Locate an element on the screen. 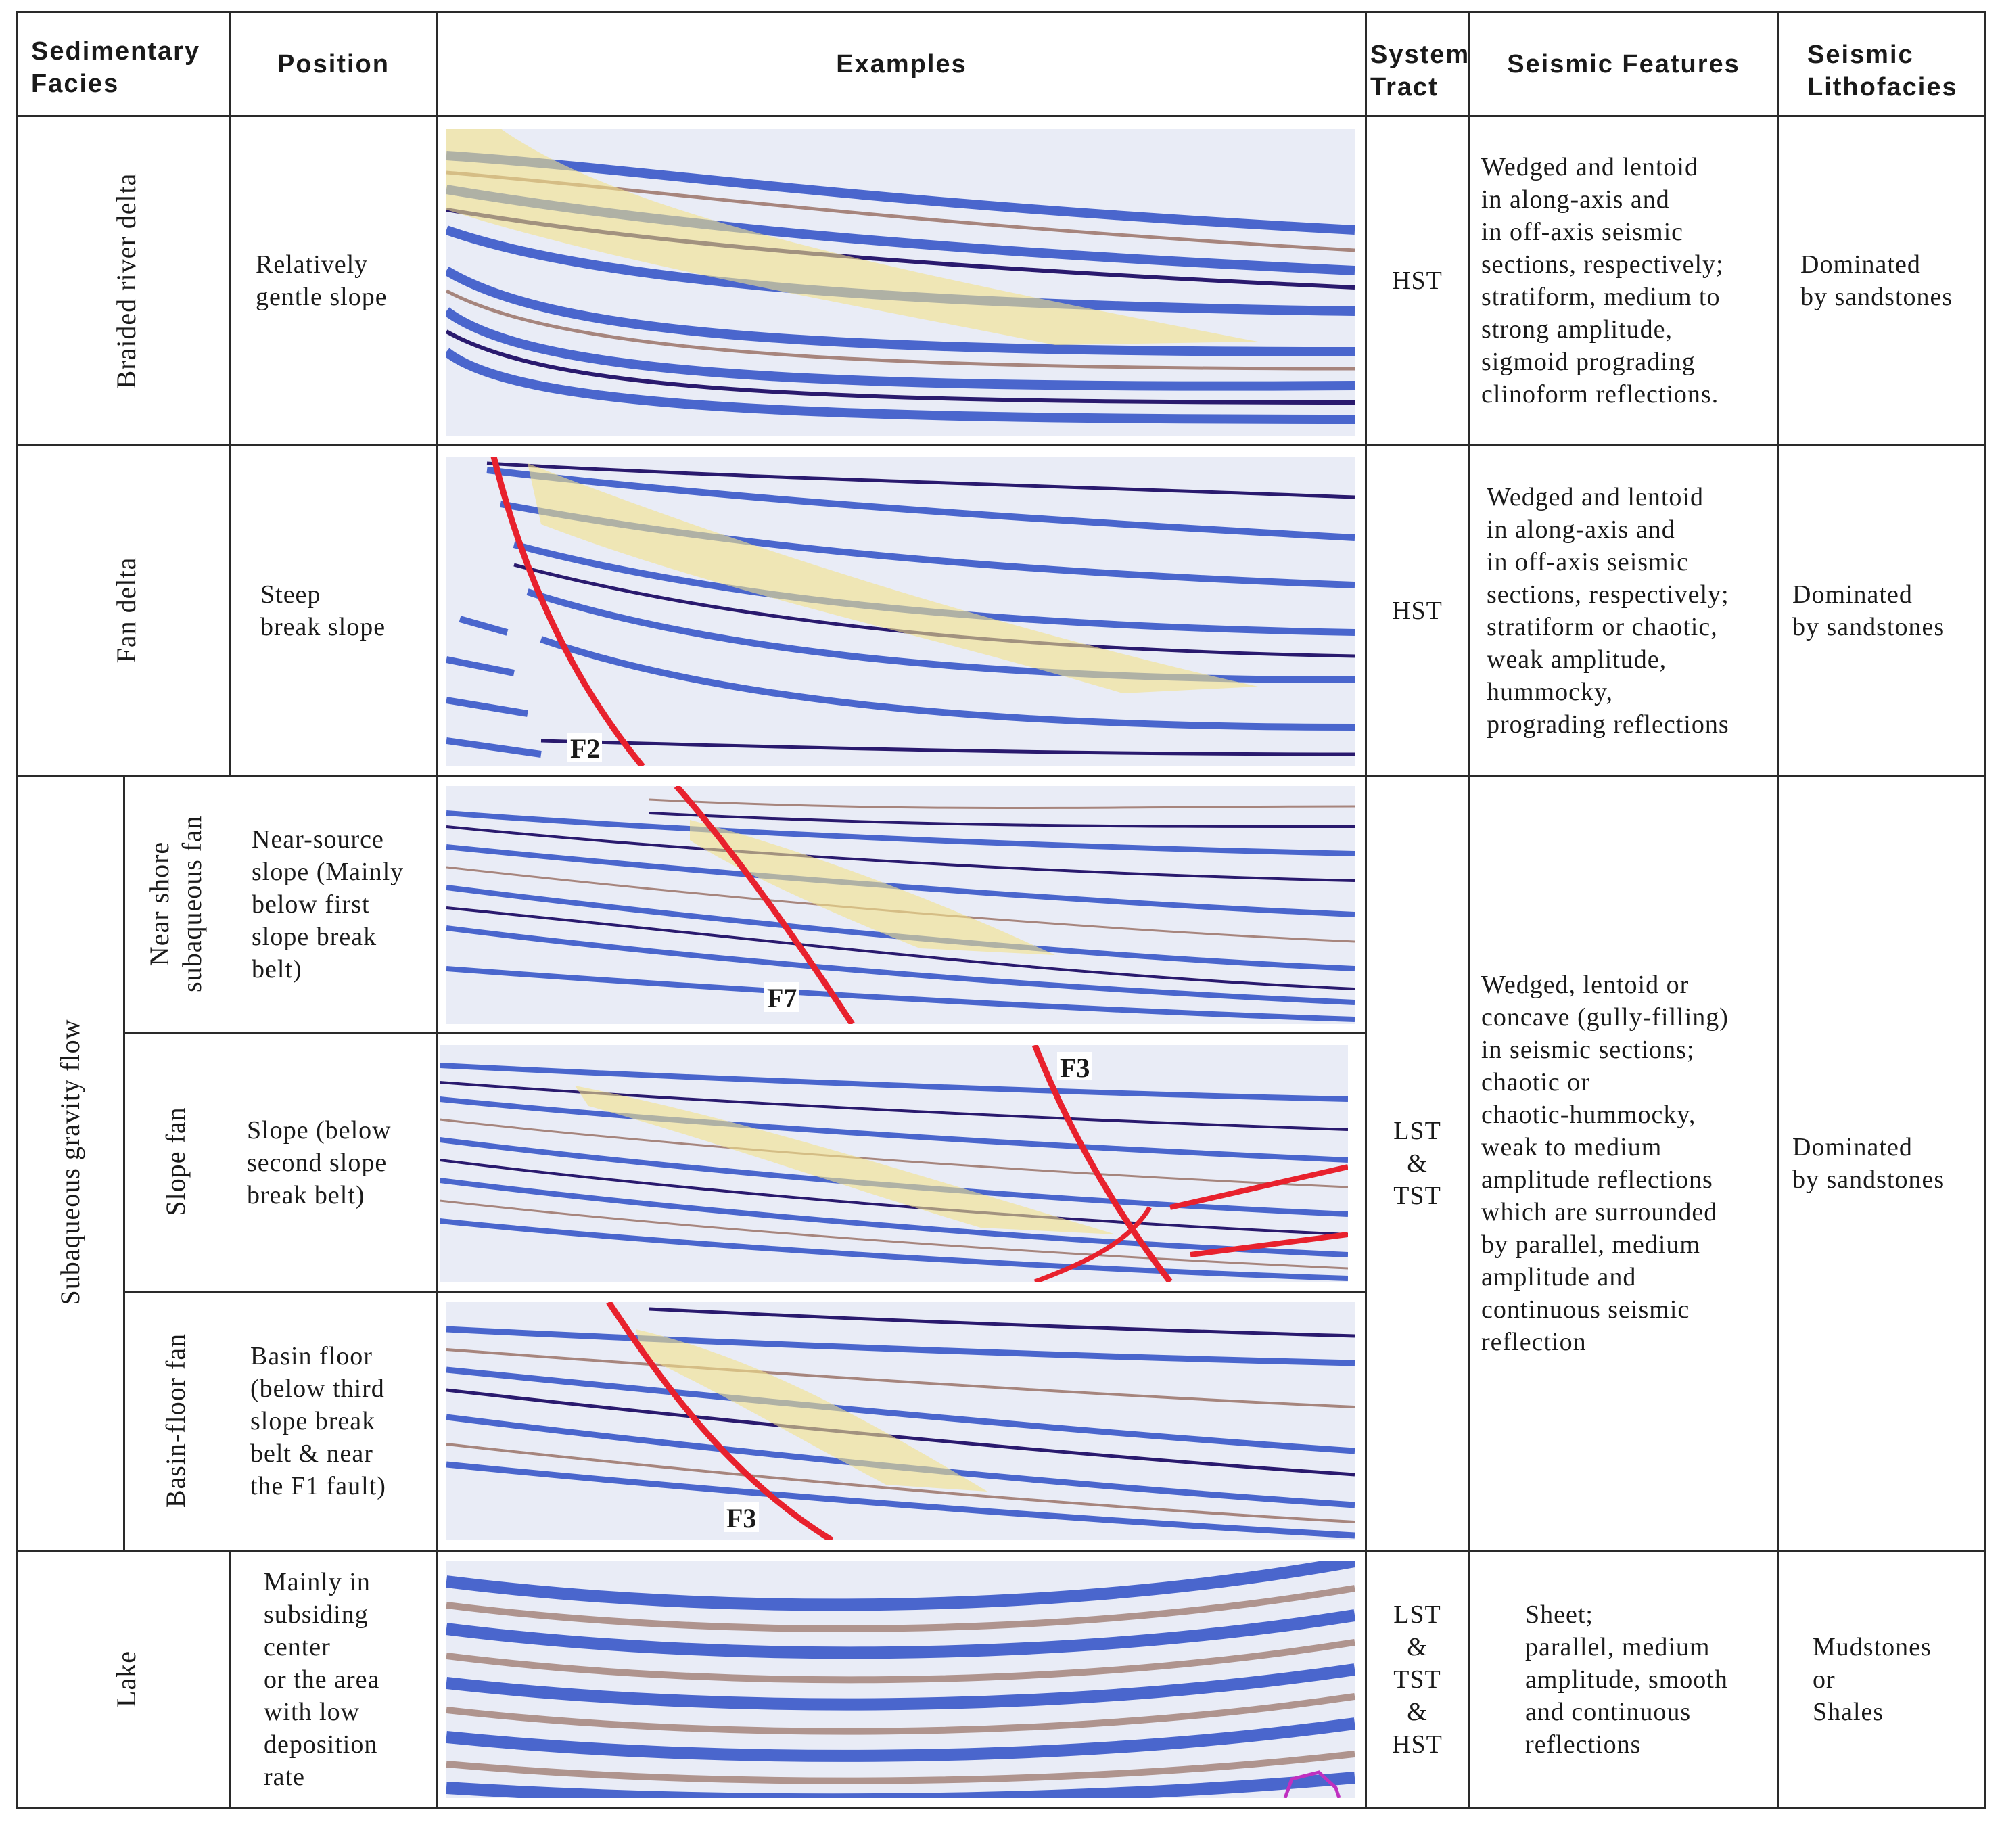 Image resolution: width=2002 pixels, height=1848 pixels. header-examples: Examples is located at coordinates (901, 64).